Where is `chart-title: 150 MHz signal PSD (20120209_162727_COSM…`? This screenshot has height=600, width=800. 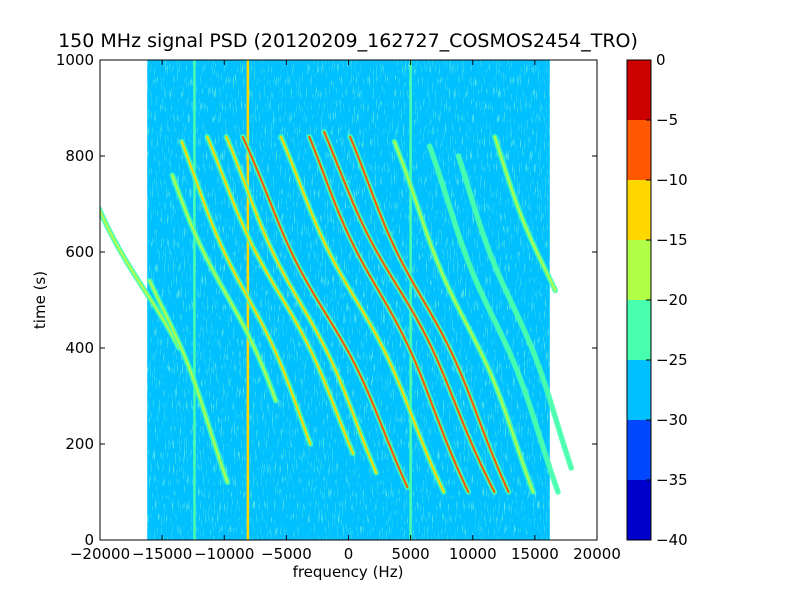
chart-title: 150 MHz signal PSD (20120209_162727_COSM… is located at coordinates (348, 41).